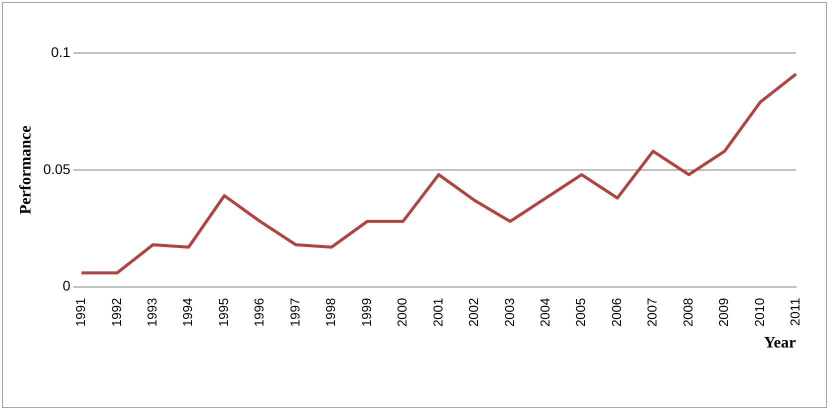 The width and height of the screenshot is (831, 412). I want to click on x-tick-label: 2000, so click(402, 312).